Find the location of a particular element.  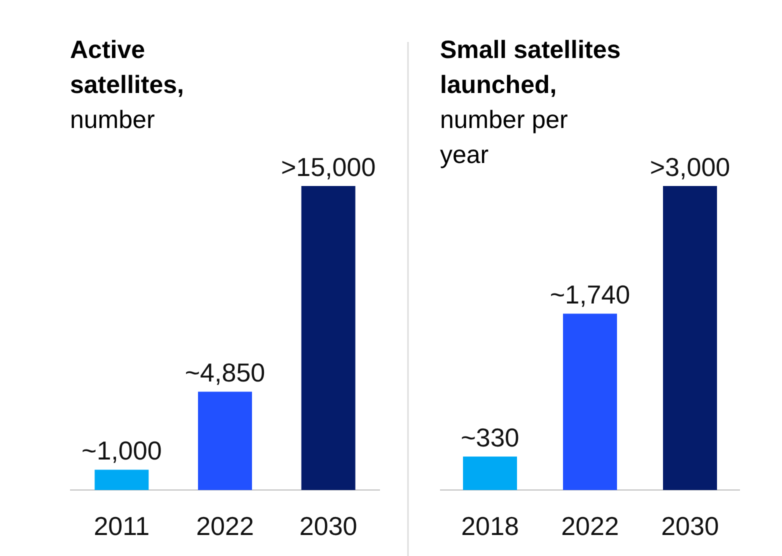

data-label: ~1,000 is located at coordinates (122, 451).